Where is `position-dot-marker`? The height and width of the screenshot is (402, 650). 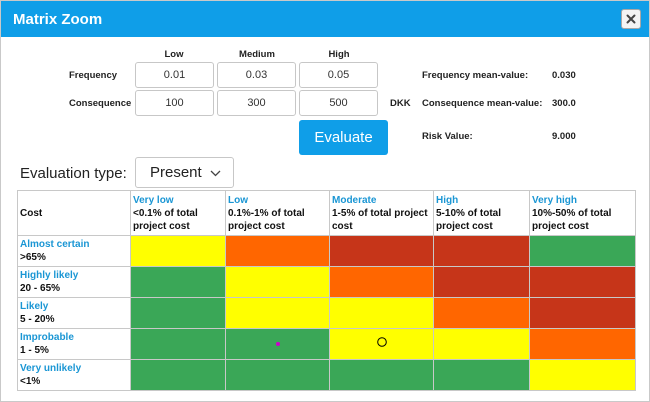 position-dot-marker is located at coordinates (277, 344).